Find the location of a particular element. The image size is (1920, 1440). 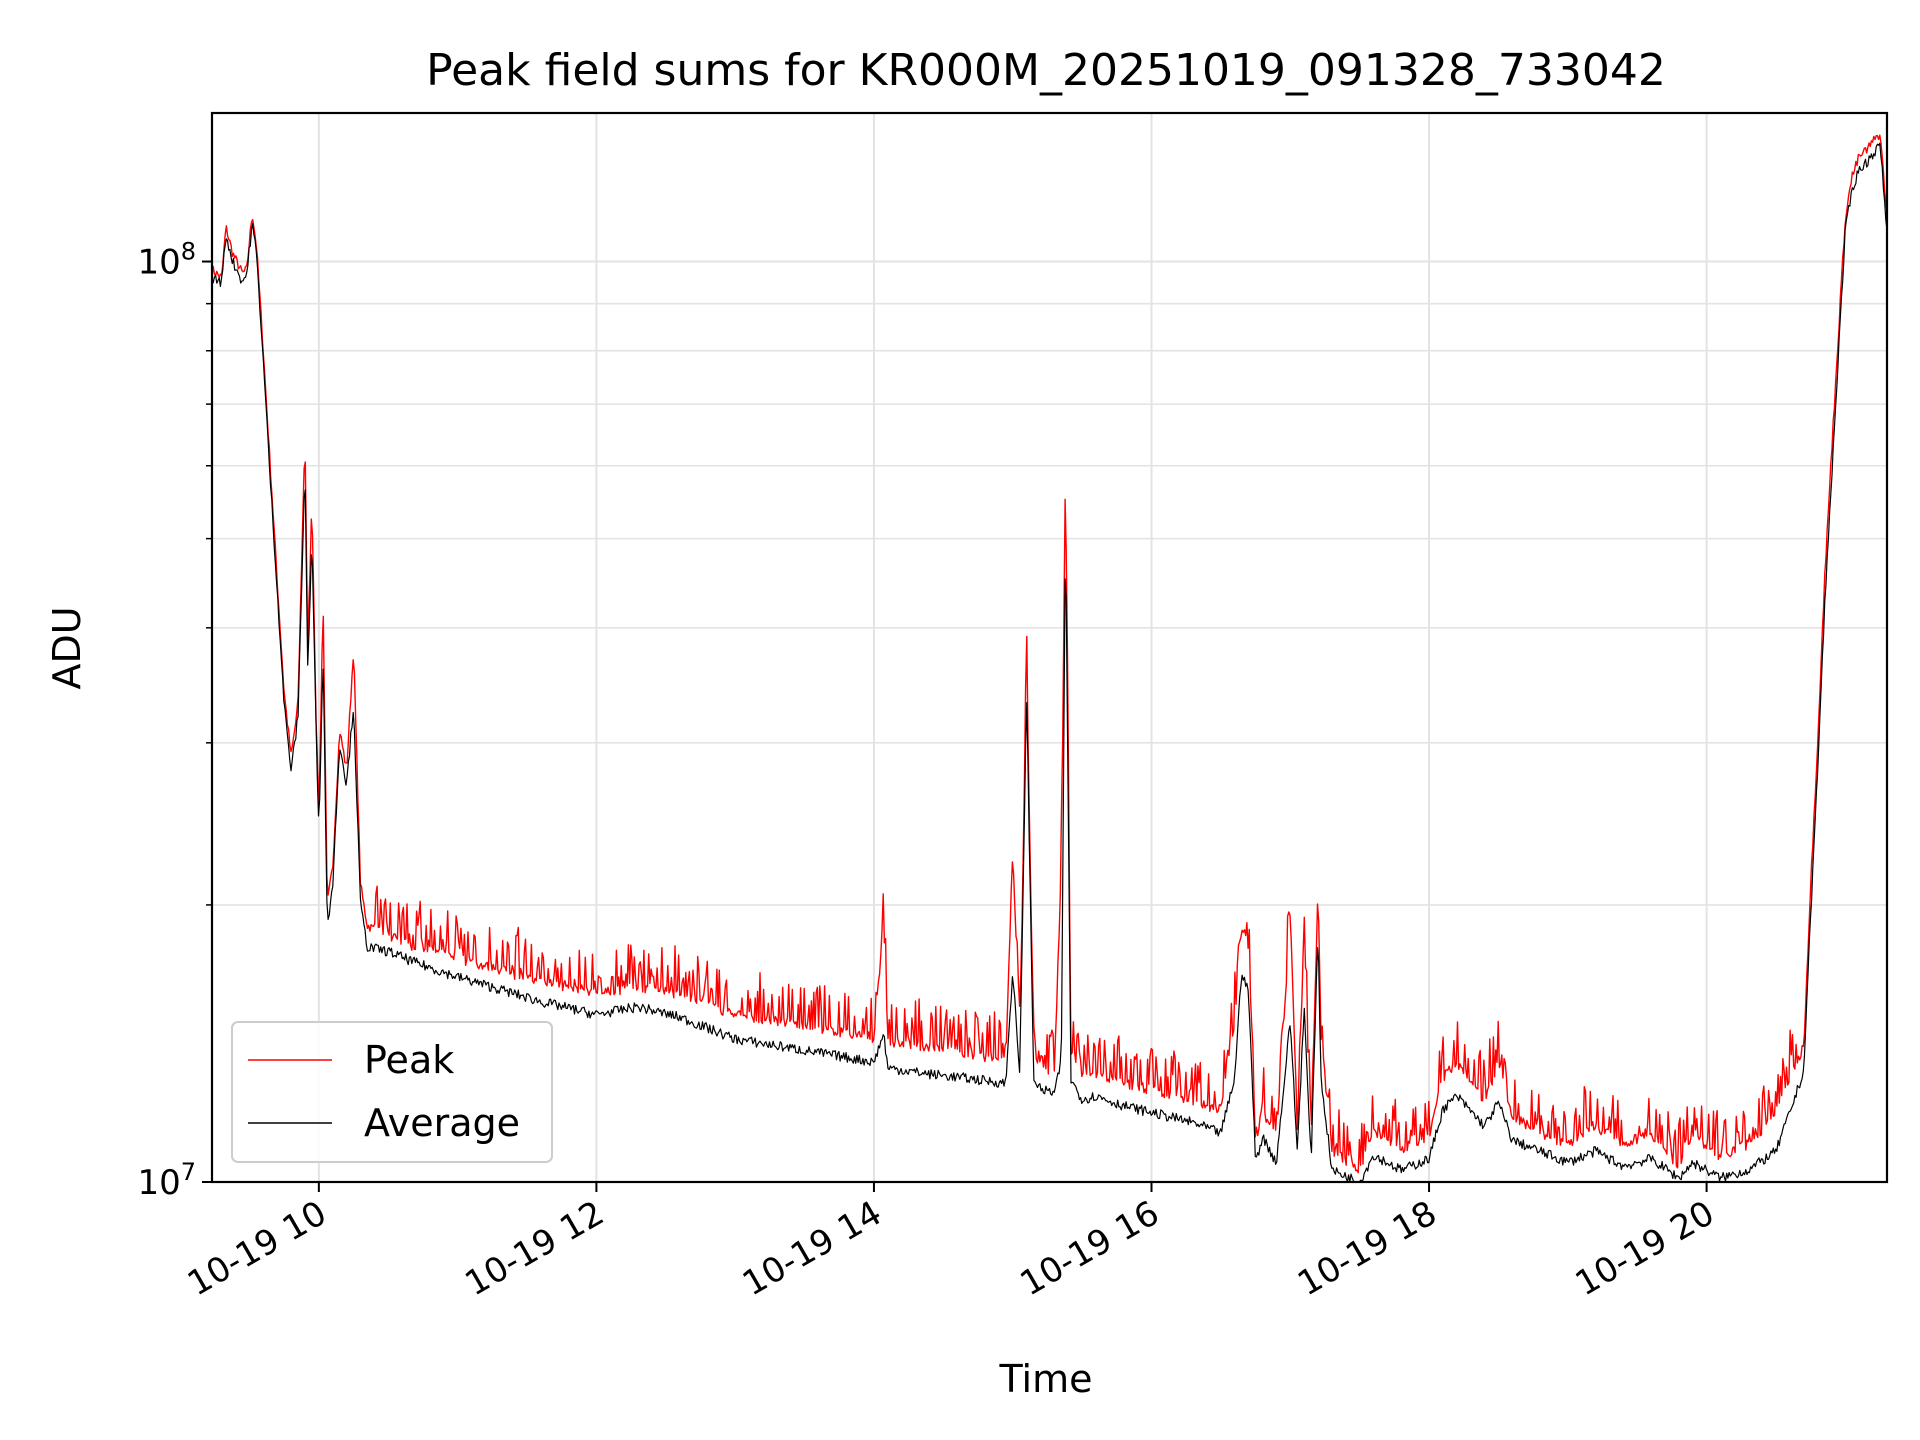

y-tick-label: 10⁸ is located at coordinates (166, 260).